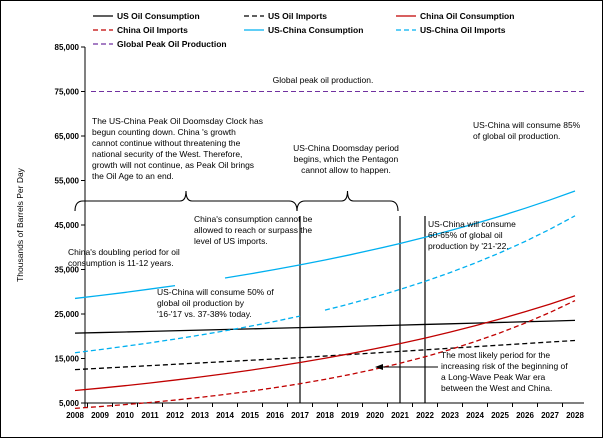 Image resolution: width=603 pixels, height=439 pixels. What do you see at coordinates (516, 136) in the screenshot?
I see `annotation-line: of global oil production.` at bounding box center [516, 136].